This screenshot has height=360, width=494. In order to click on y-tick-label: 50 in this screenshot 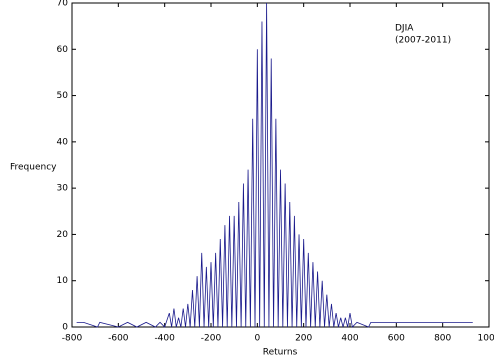, I will do `click(63, 96)`.